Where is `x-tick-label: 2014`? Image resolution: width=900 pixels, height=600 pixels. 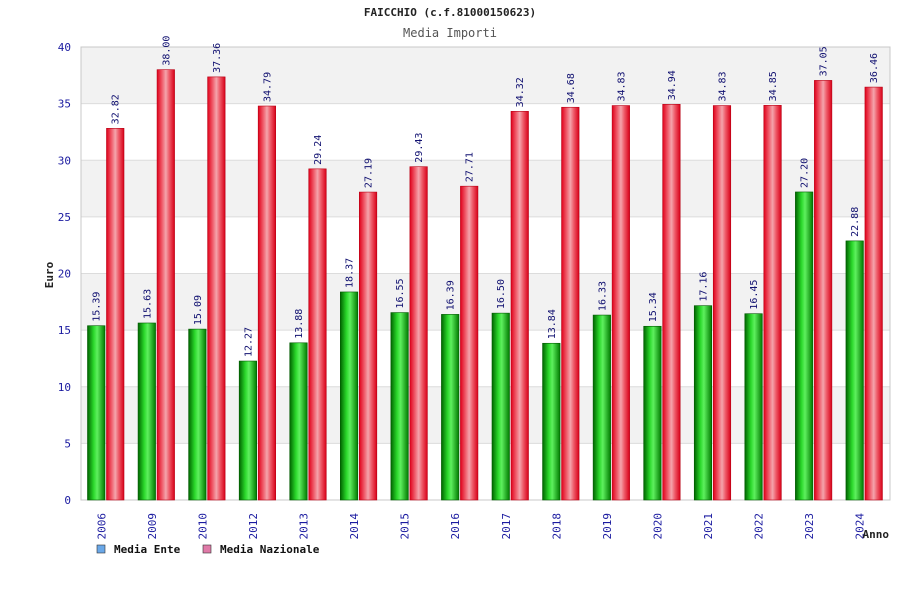
x-tick-label: 2014 is located at coordinates (354, 526).